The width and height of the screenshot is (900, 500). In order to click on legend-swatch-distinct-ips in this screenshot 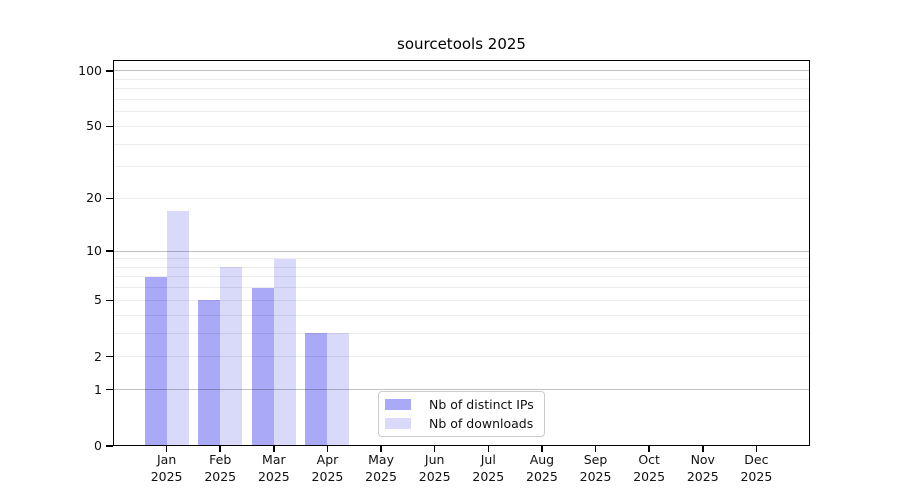, I will do `click(398, 404)`.